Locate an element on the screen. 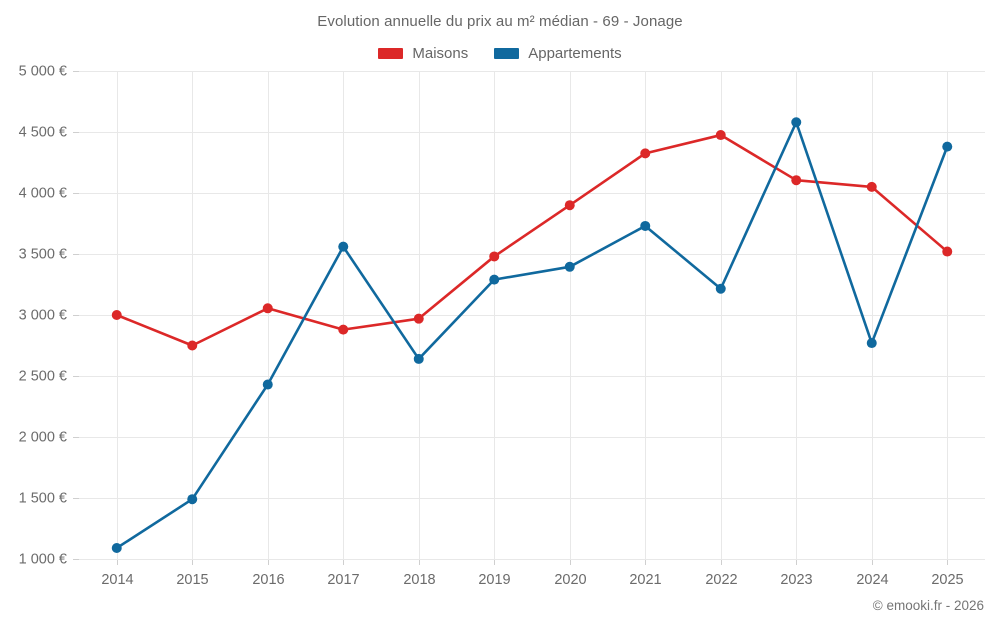  x-axis-label: 2023 is located at coordinates (796, 580).